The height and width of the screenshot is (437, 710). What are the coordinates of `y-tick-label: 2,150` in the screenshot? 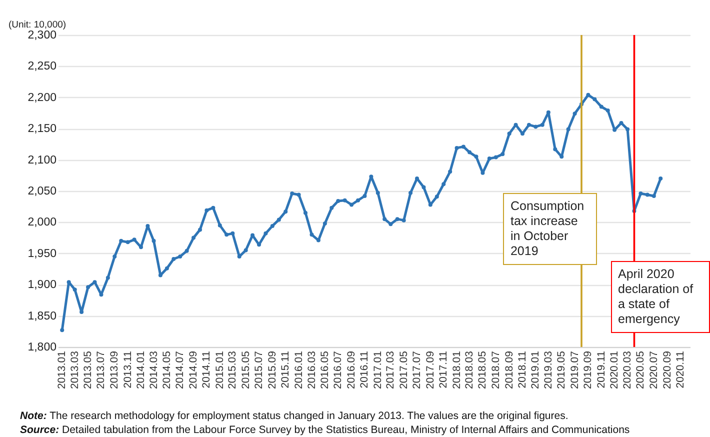 It's located at (42, 129).